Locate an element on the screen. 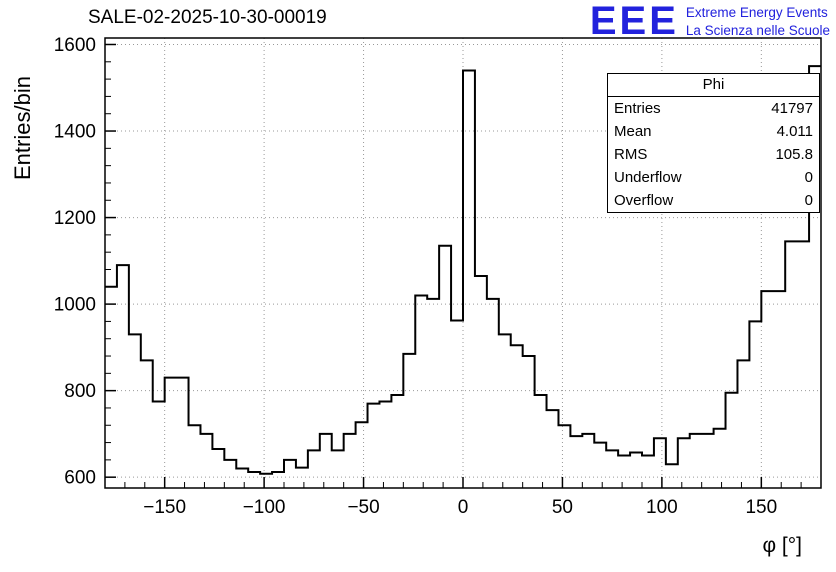 The image size is (836, 572). y-axis-label: Entries/bin is located at coordinates (22, 128).